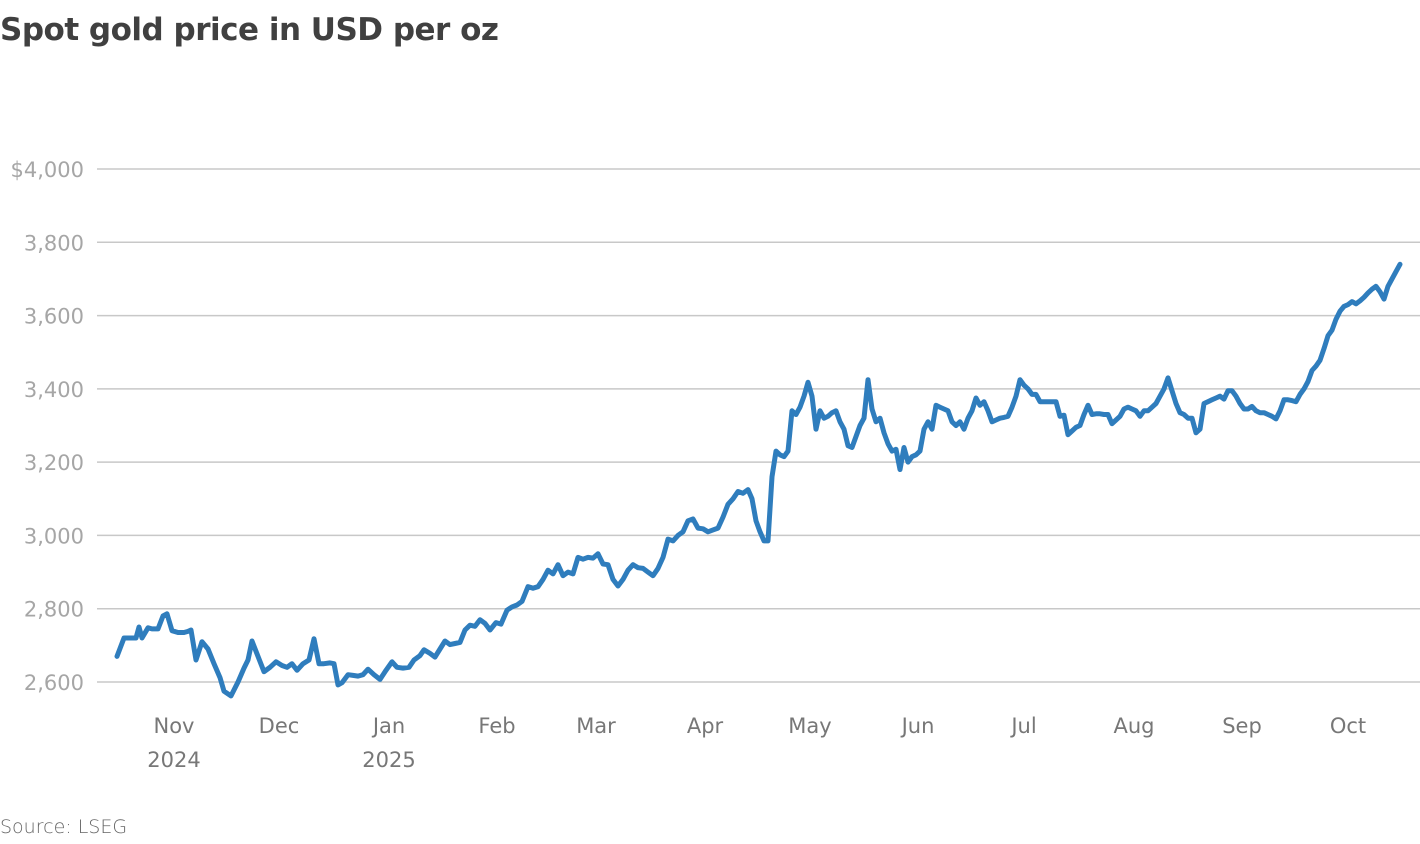  I want to click on x-tick-label: Dec, so click(279, 726).